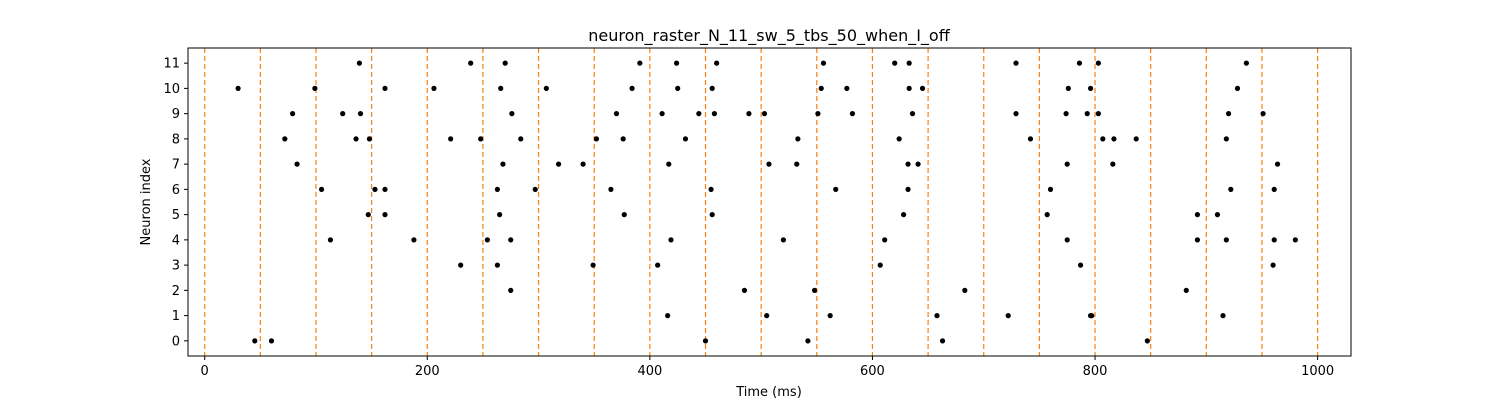  What do you see at coordinates (872, 371) in the screenshot?
I see `x-tick-label: 600` at bounding box center [872, 371].